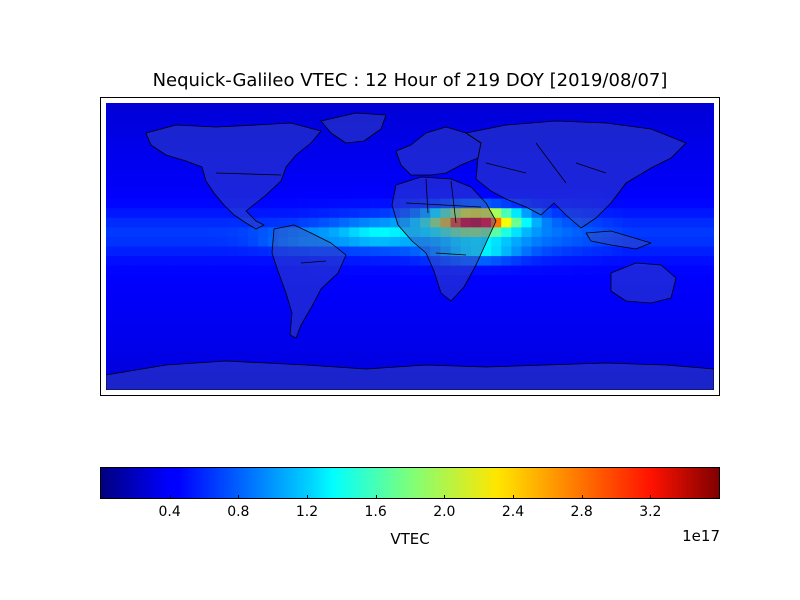 The width and height of the screenshot is (800, 600). I want to click on colorbar-tick-label: 2.8, so click(581, 512).